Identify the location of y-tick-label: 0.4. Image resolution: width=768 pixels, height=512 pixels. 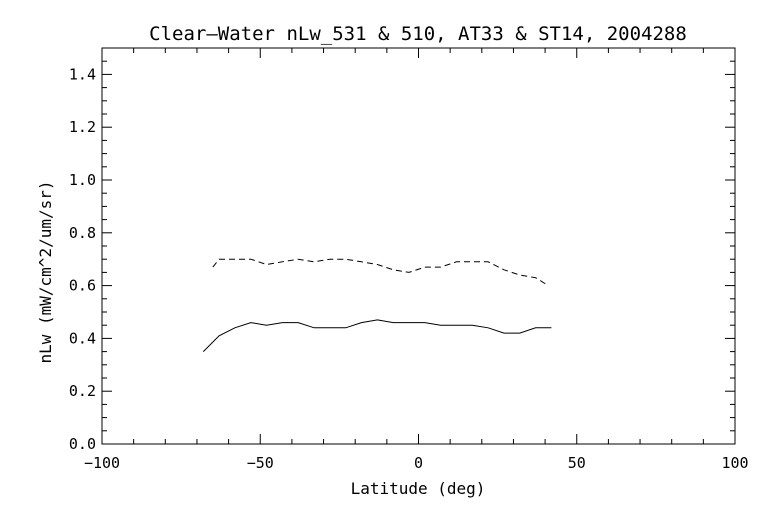
(82, 338).